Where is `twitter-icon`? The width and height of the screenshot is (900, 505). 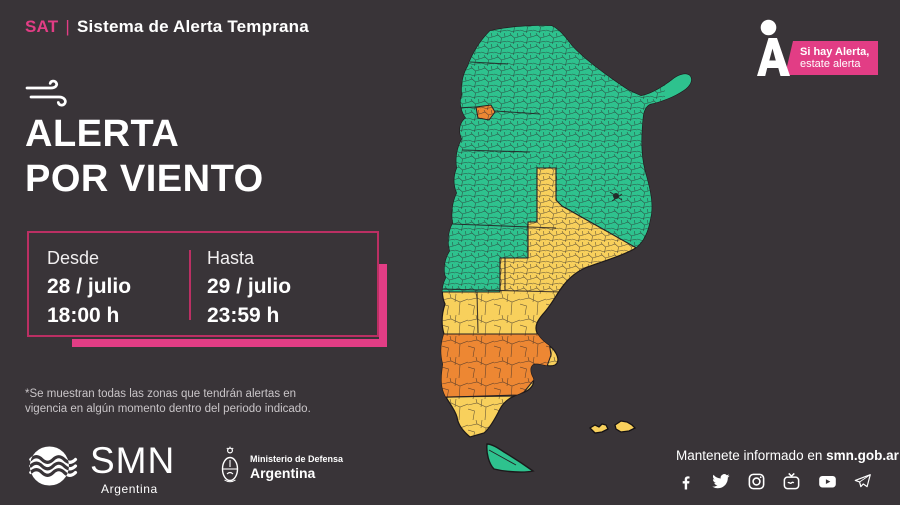
twitter-icon is located at coordinates (720, 481).